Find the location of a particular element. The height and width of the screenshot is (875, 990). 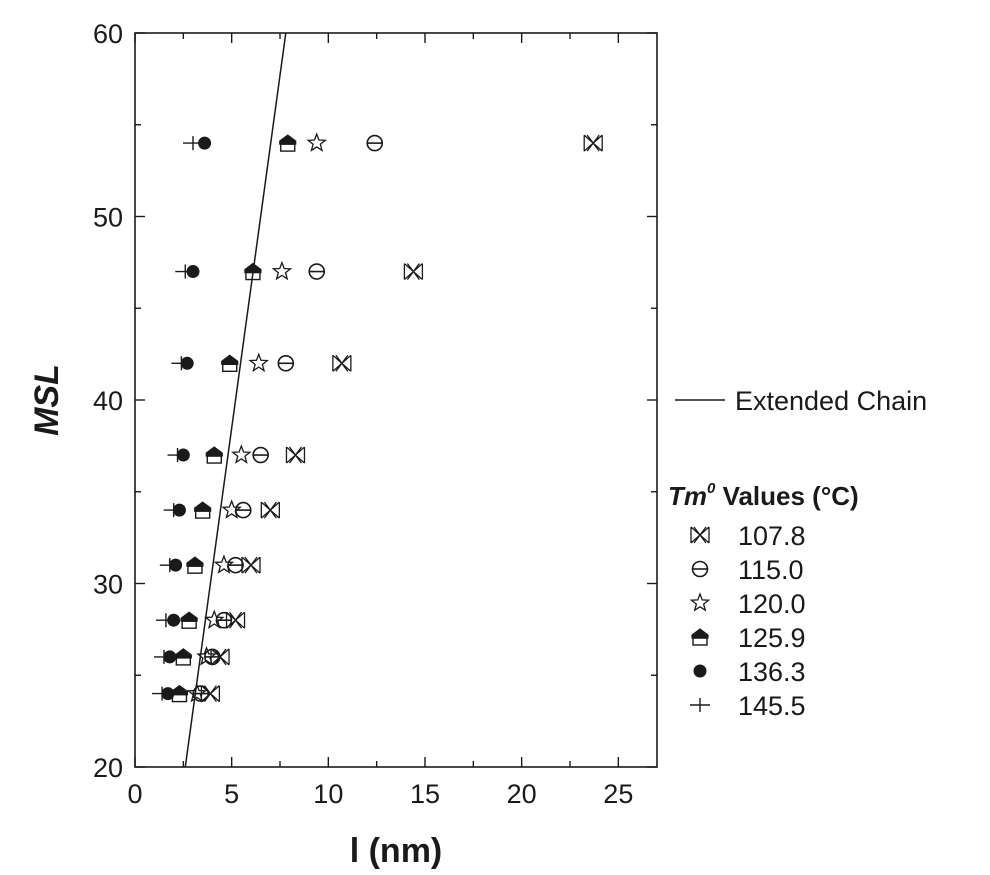

x-tick-label: 15 is located at coordinates (425, 794).